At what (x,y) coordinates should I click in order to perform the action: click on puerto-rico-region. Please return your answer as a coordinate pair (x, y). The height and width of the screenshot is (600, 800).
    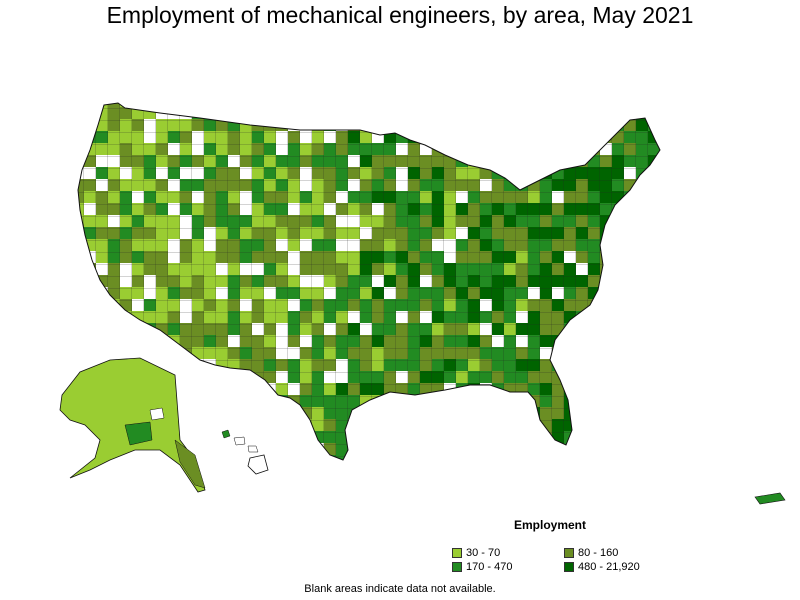
    Looking at the image, I should click on (770, 498).